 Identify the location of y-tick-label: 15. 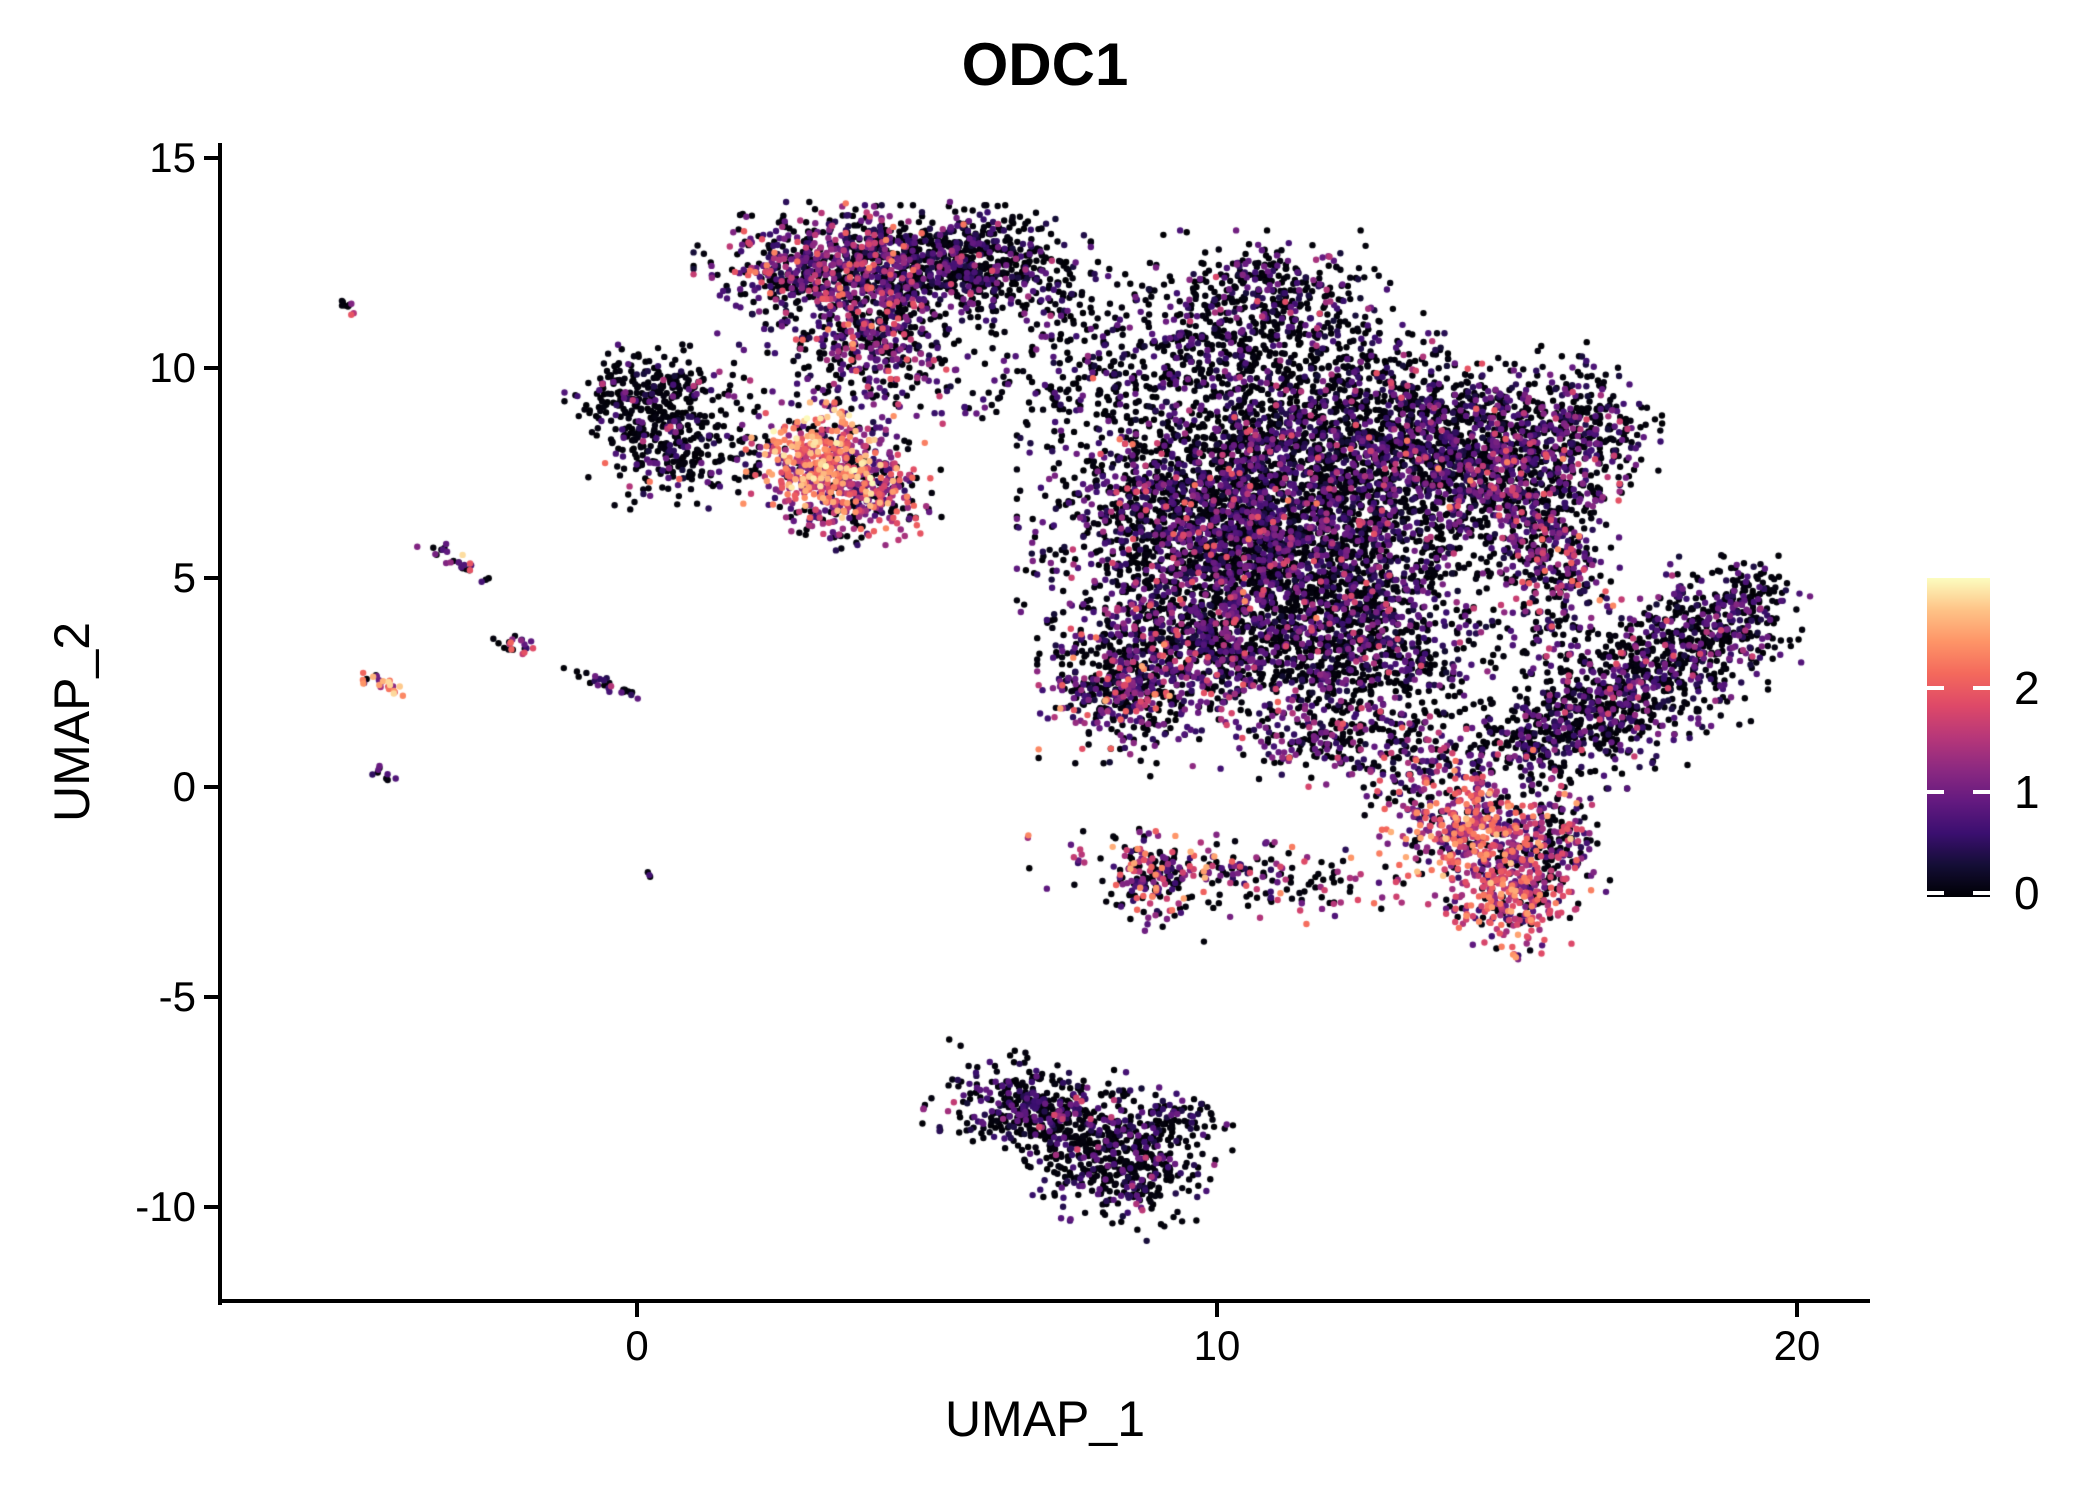
(172, 157).